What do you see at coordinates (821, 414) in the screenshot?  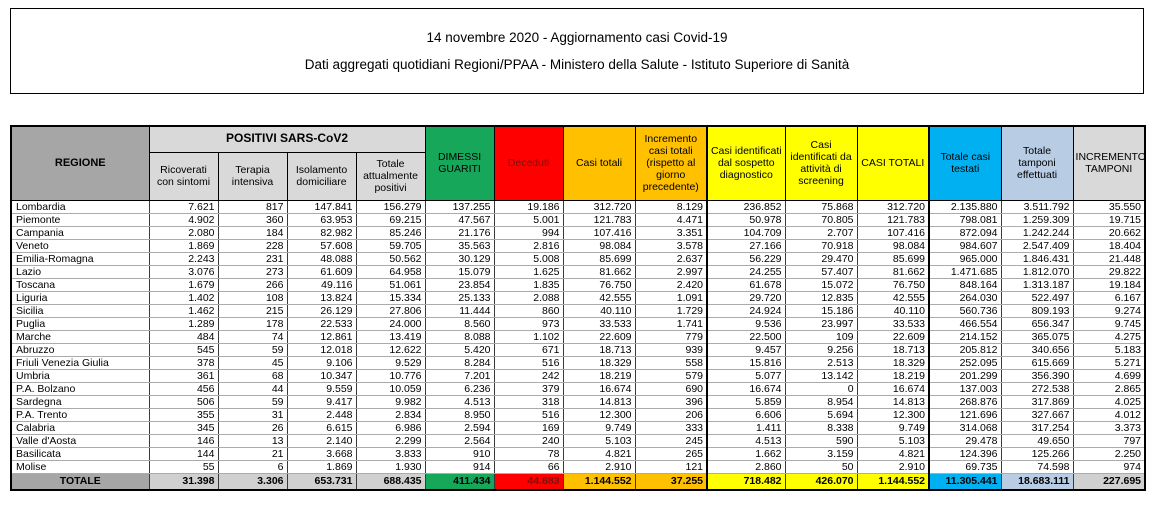 I see `value-cell: 5.694` at bounding box center [821, 414].